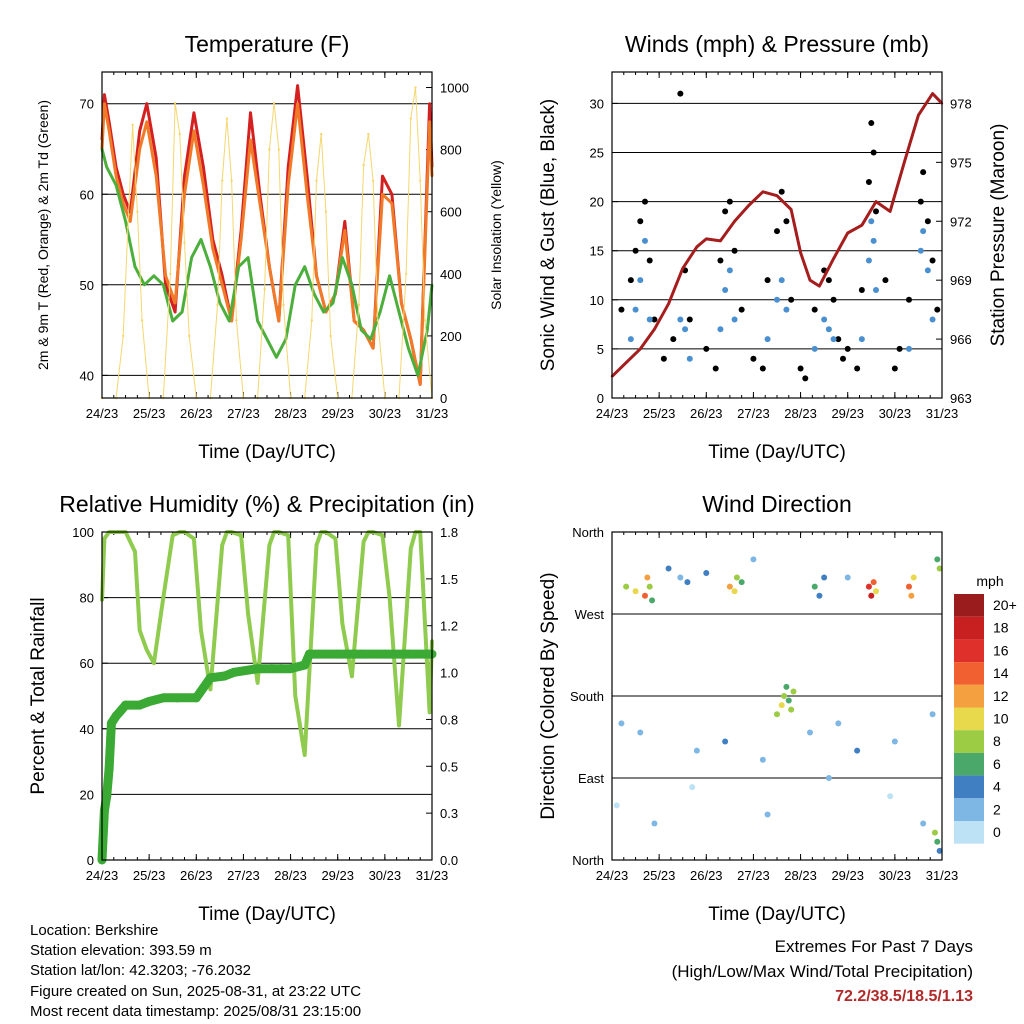  What do you see at coordinates (385, 875) in the screenshot?
I see `x-tick-label: 30/23` at bounding box center [385, 875].